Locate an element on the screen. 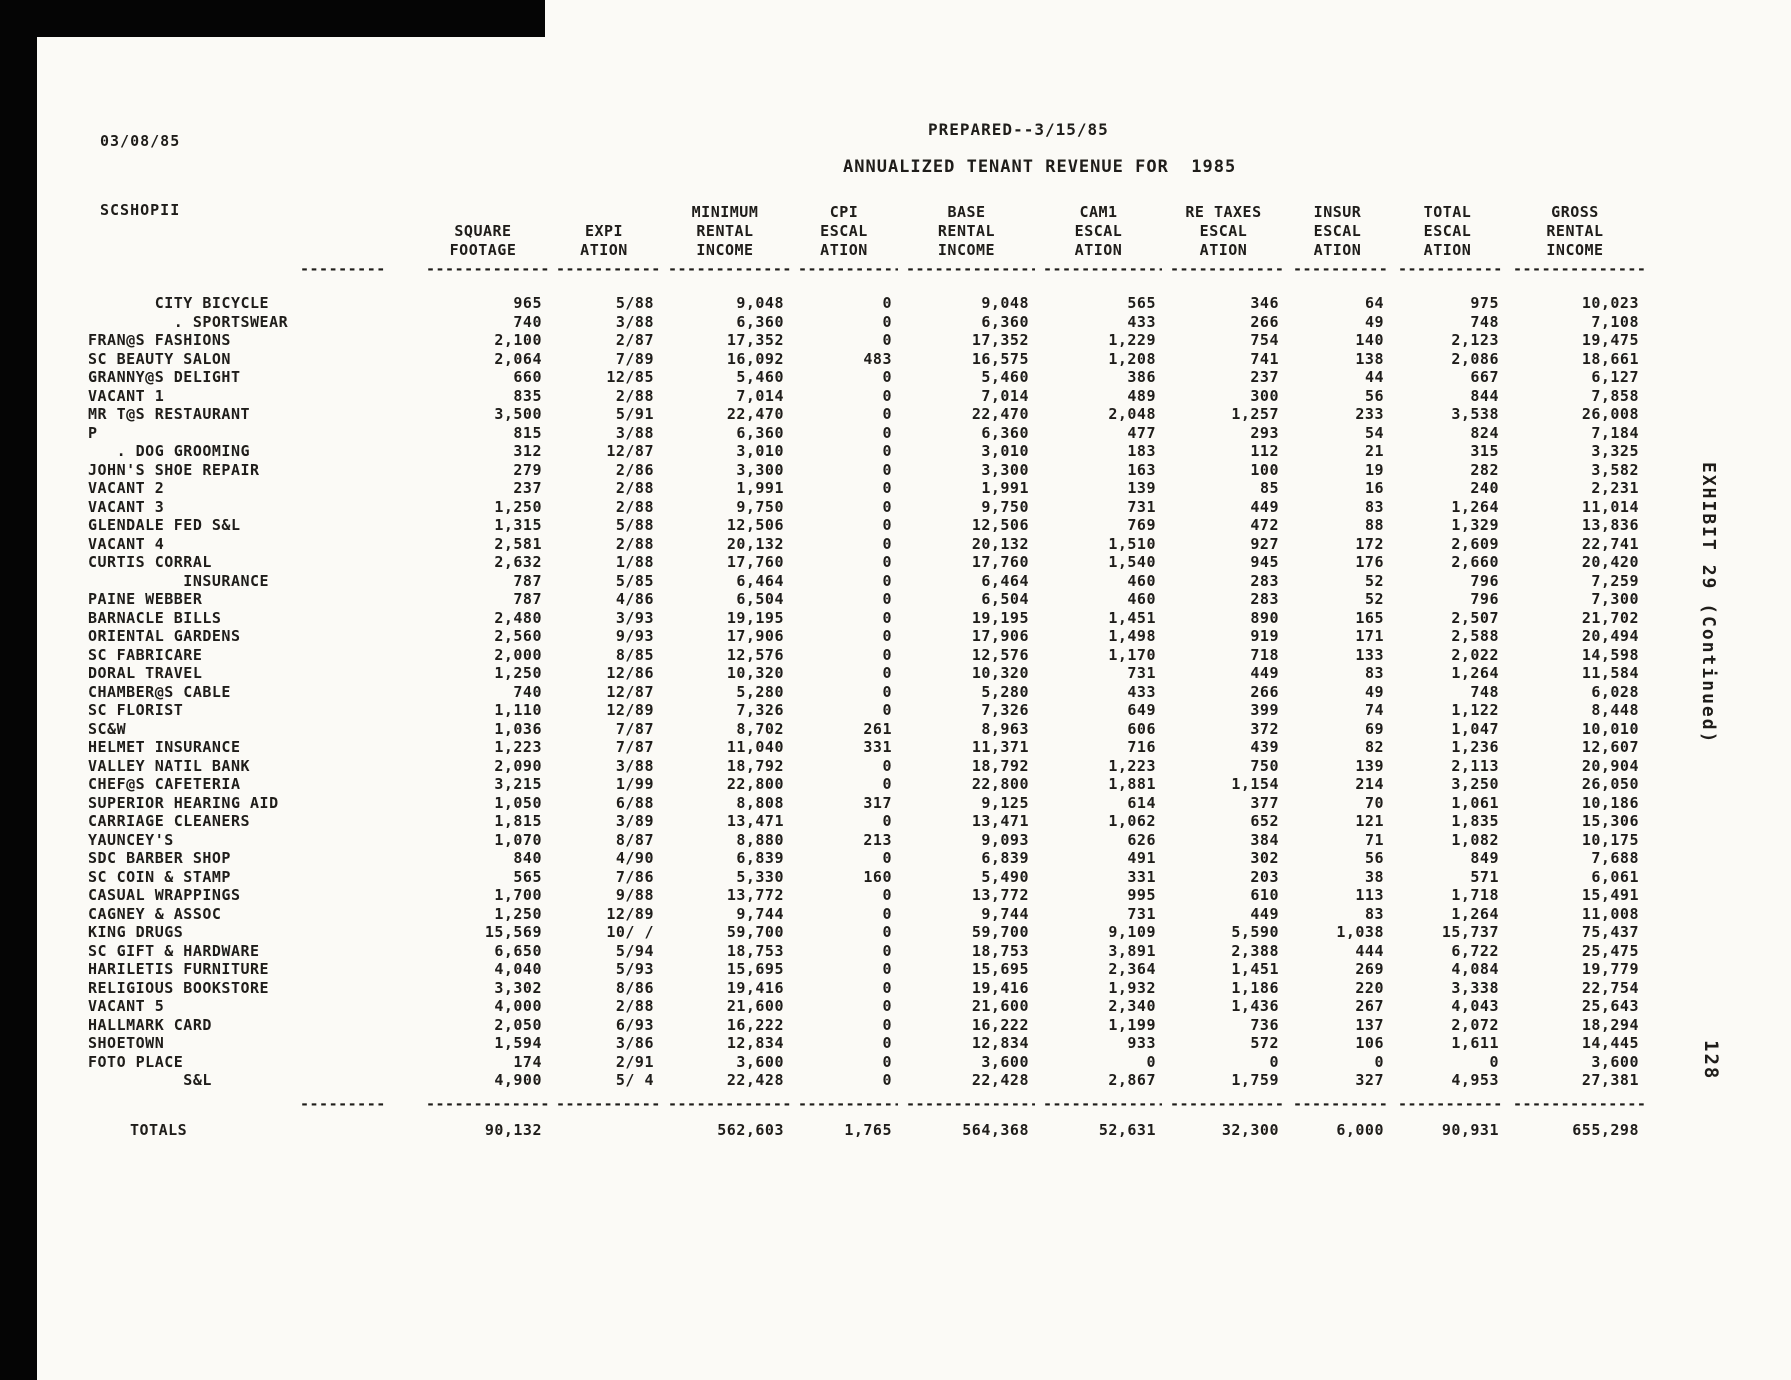 The image size is (1791, 1380). value-cell: 6,504 is located at coordinates (1005, 599).